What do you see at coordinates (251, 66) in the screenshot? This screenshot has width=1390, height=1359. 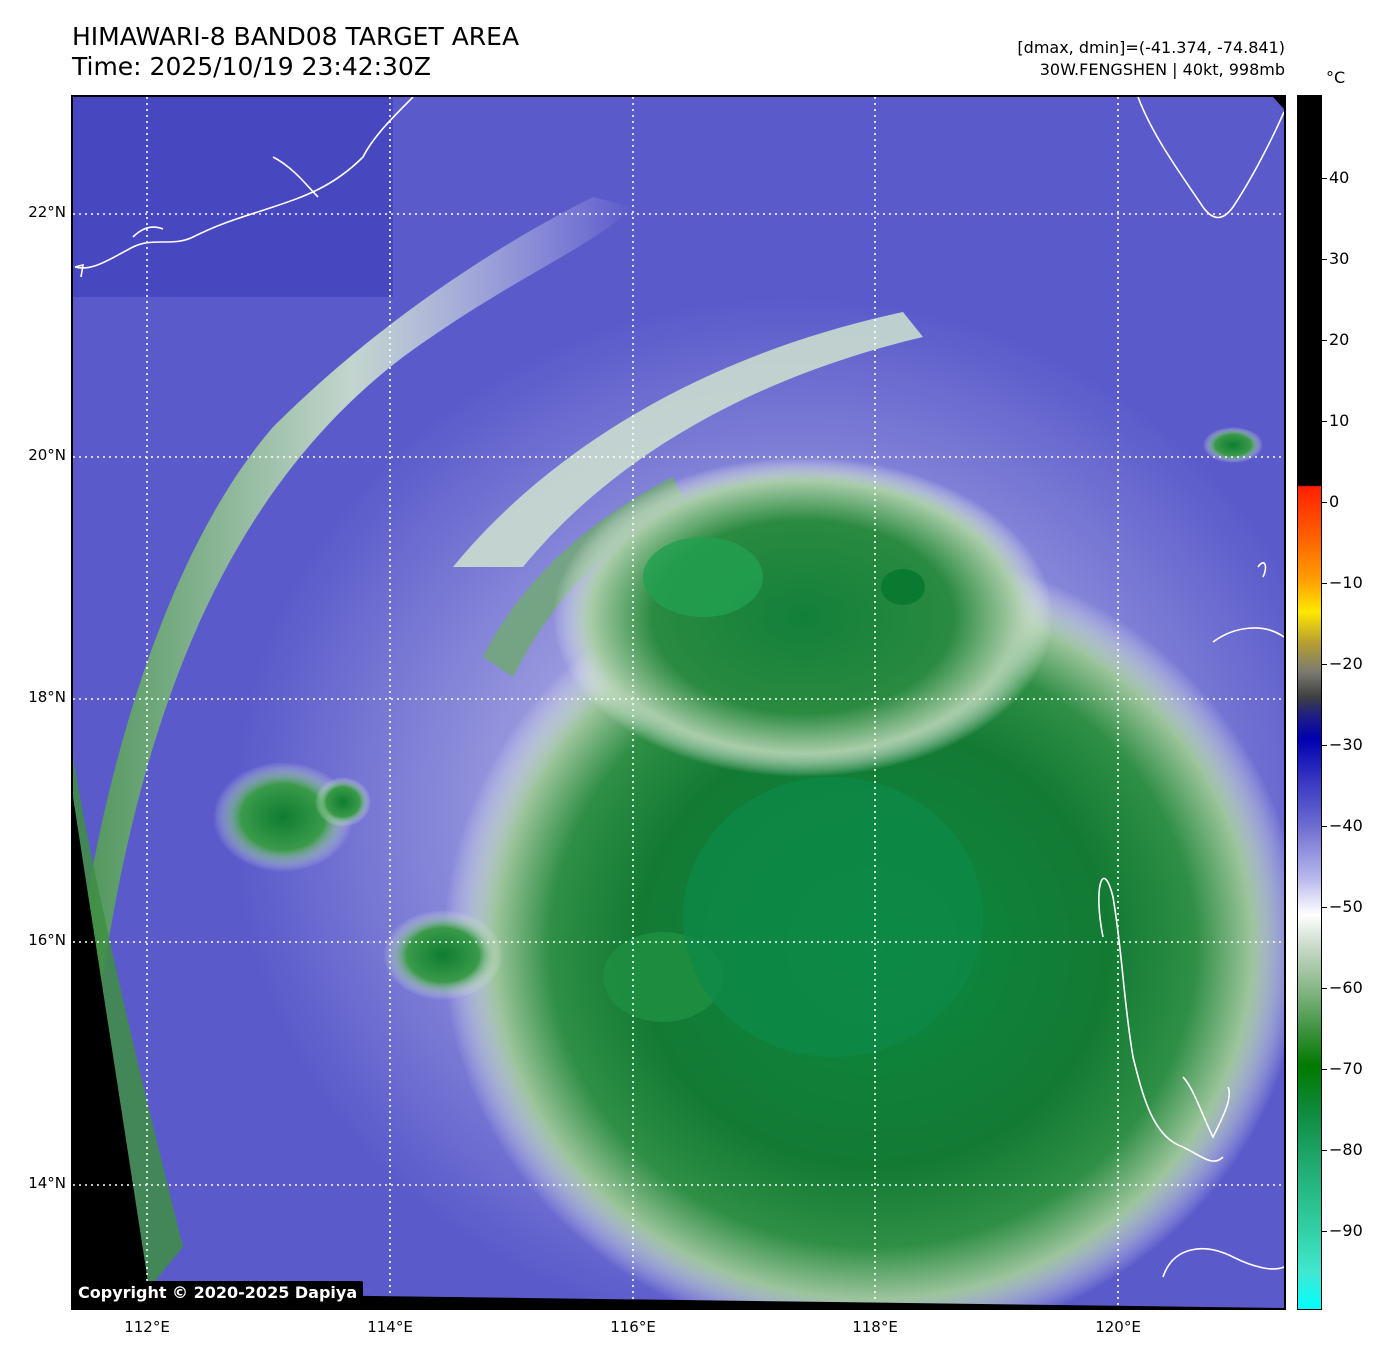 I see `chart-time: Time: 2025/10/19 23:42:30Z` at bounding box center [251, 66].